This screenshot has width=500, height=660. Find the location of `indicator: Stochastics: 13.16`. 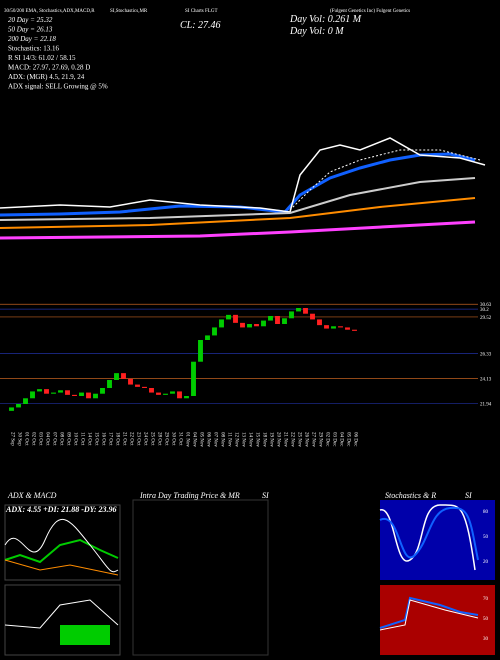

indicator: Stochastics: 13.16 is located at coordinates (33, 49).